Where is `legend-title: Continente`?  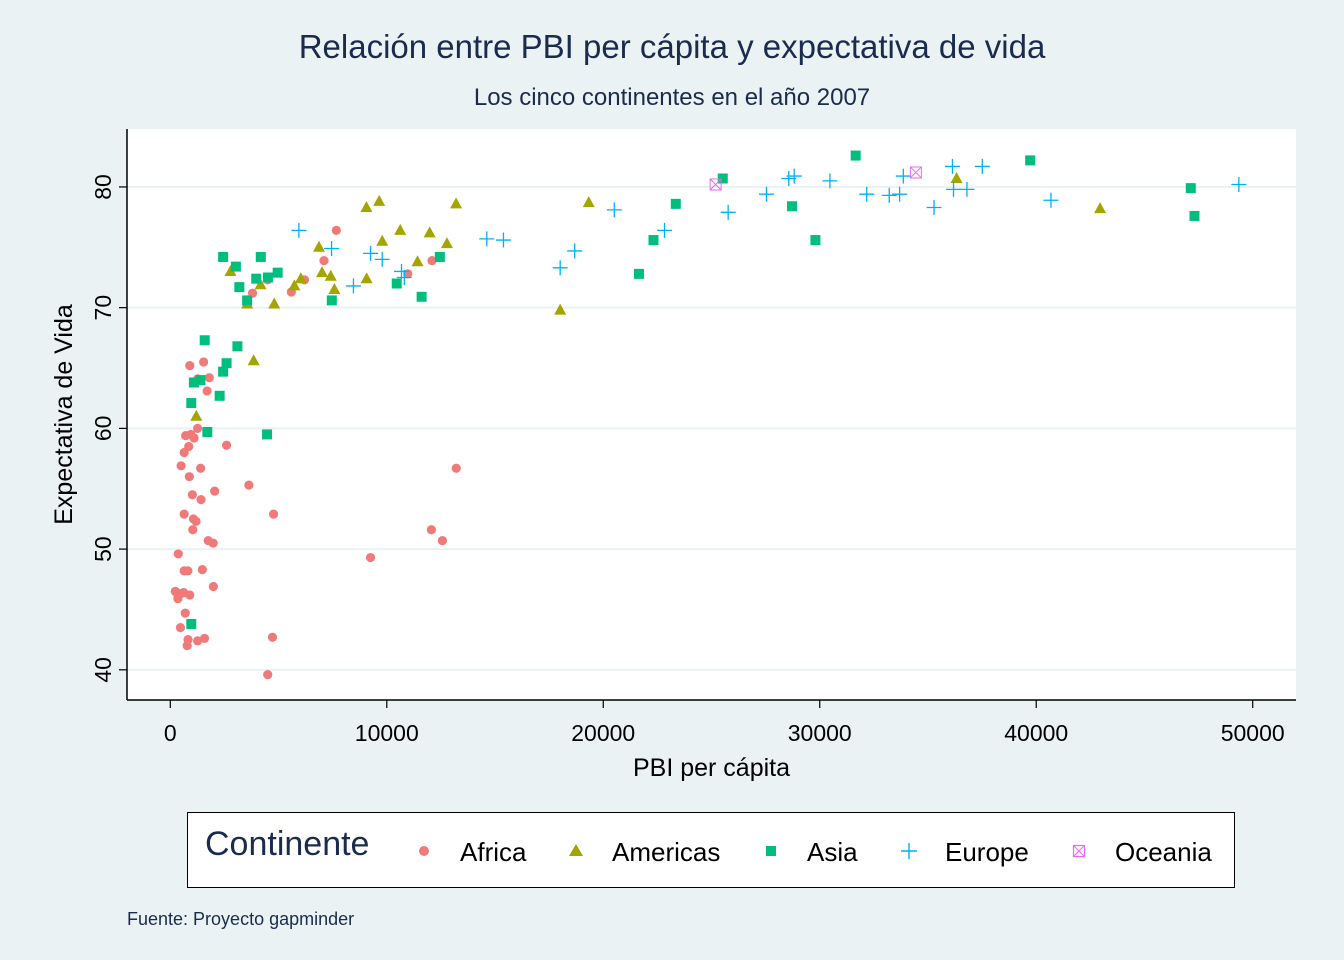
legend-title: Continente is located at coordinates (287, 844).